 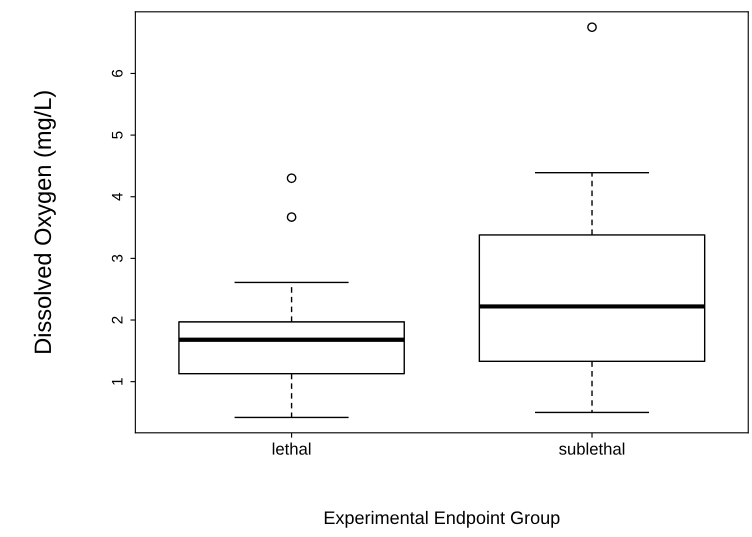 What do you see at coordinates (117, 135) in the screenshot?
I see `y-tick-label: 5` at bounding box center [117, 135].